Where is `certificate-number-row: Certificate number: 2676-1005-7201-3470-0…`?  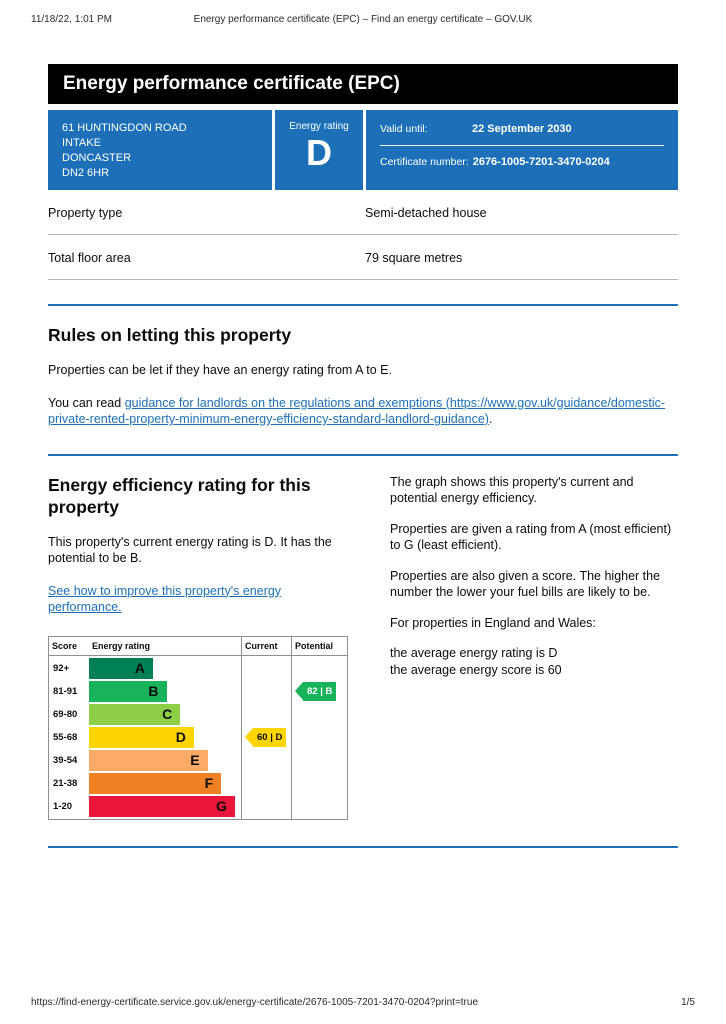
certificate-number-row: Certificate number: 2676-1005-7201-3470-0… is located at coordinates (522, 157).